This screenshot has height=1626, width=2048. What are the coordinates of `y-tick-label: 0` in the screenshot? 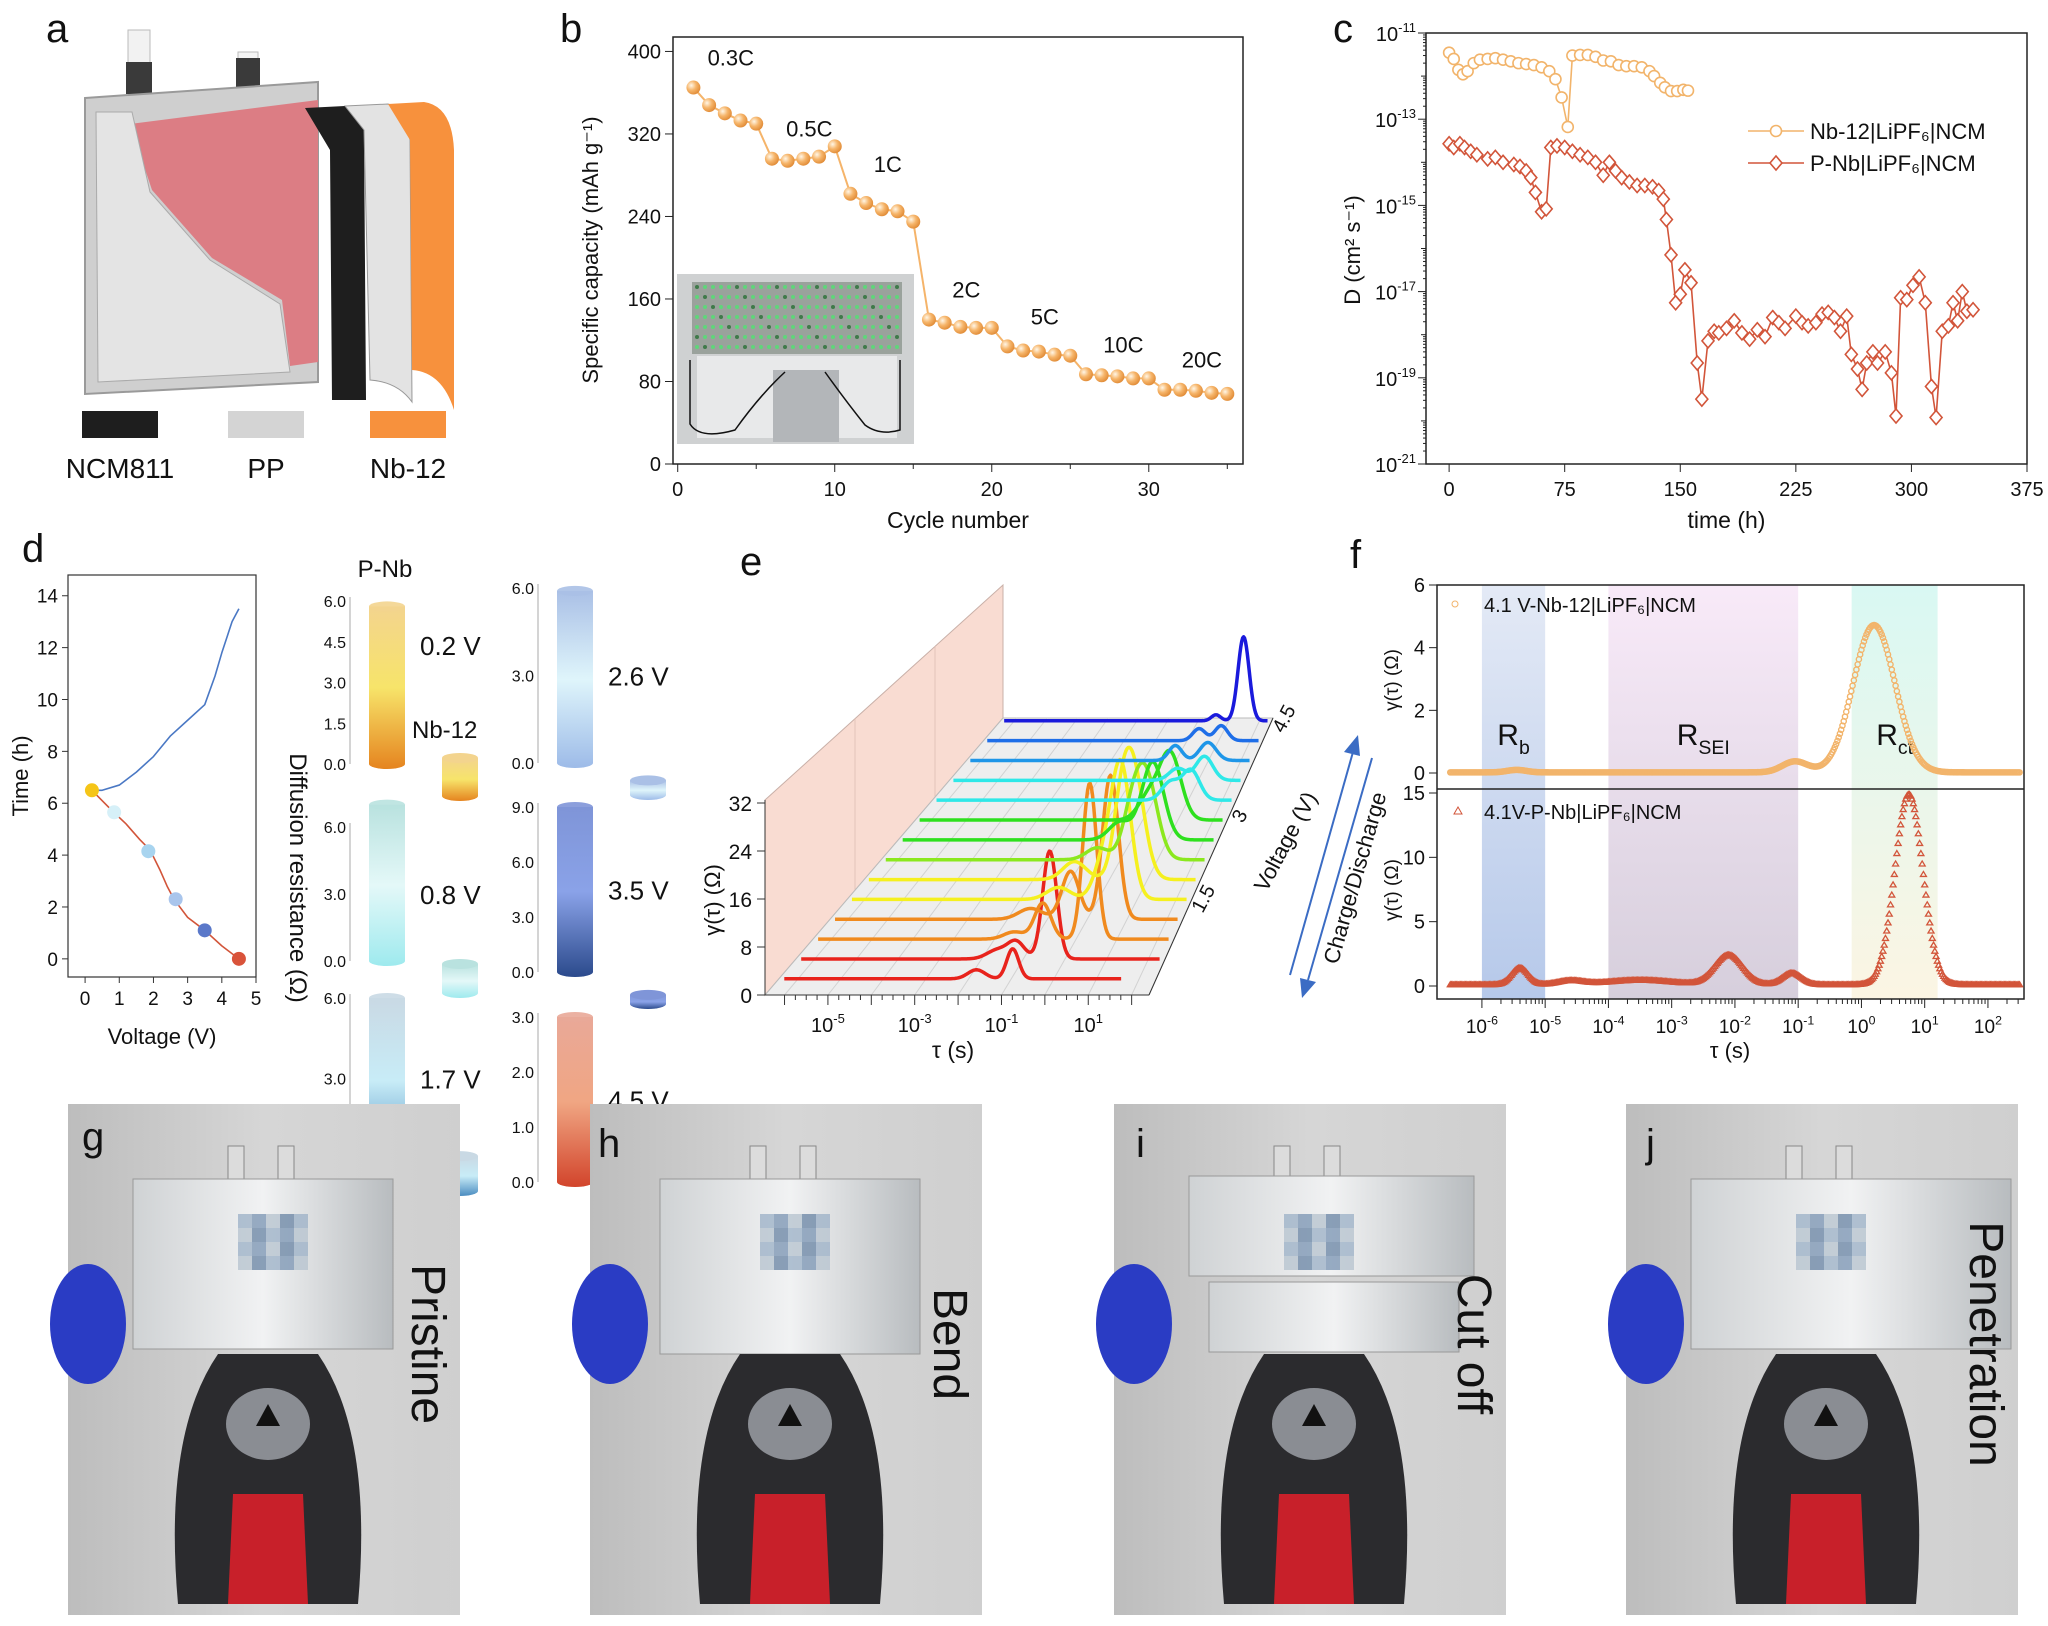 It's located at (746, 996).